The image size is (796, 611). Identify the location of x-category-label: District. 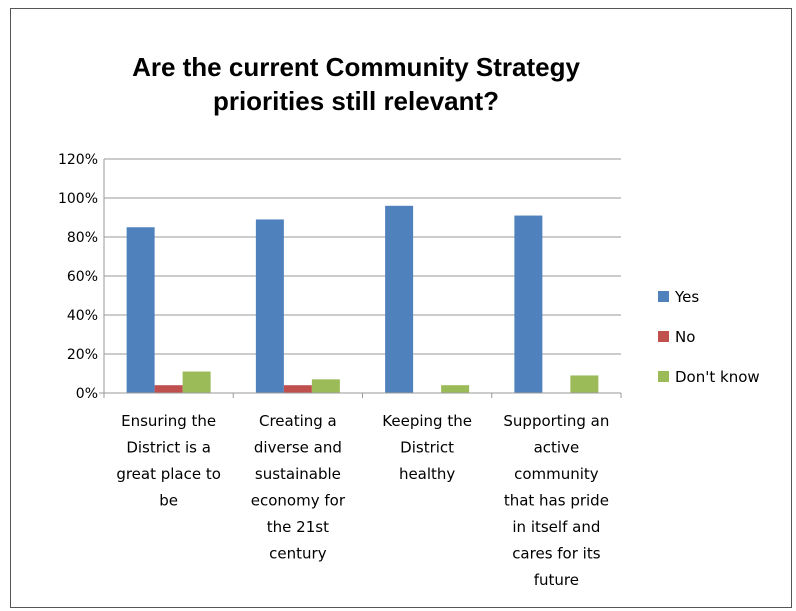
(427, 448).